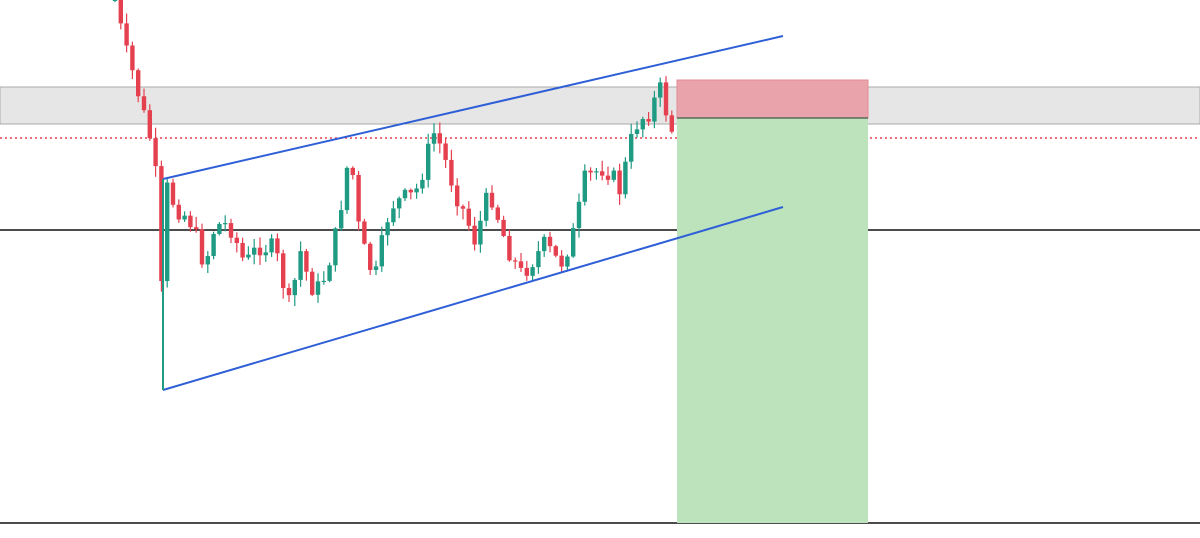 The image size is (1200, 538). I want to click on target-zone, so click(772, 320).